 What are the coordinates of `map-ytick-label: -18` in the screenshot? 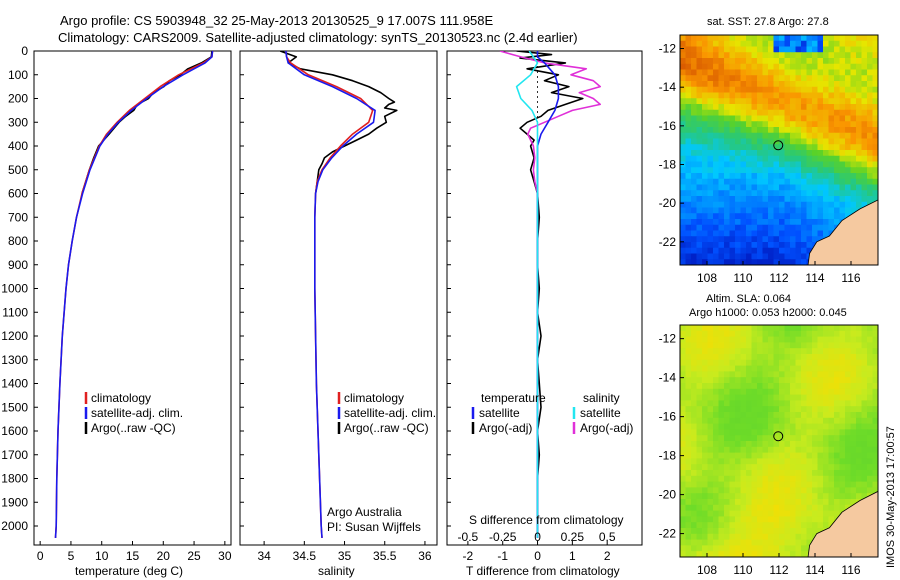 It's located at (668, 164).